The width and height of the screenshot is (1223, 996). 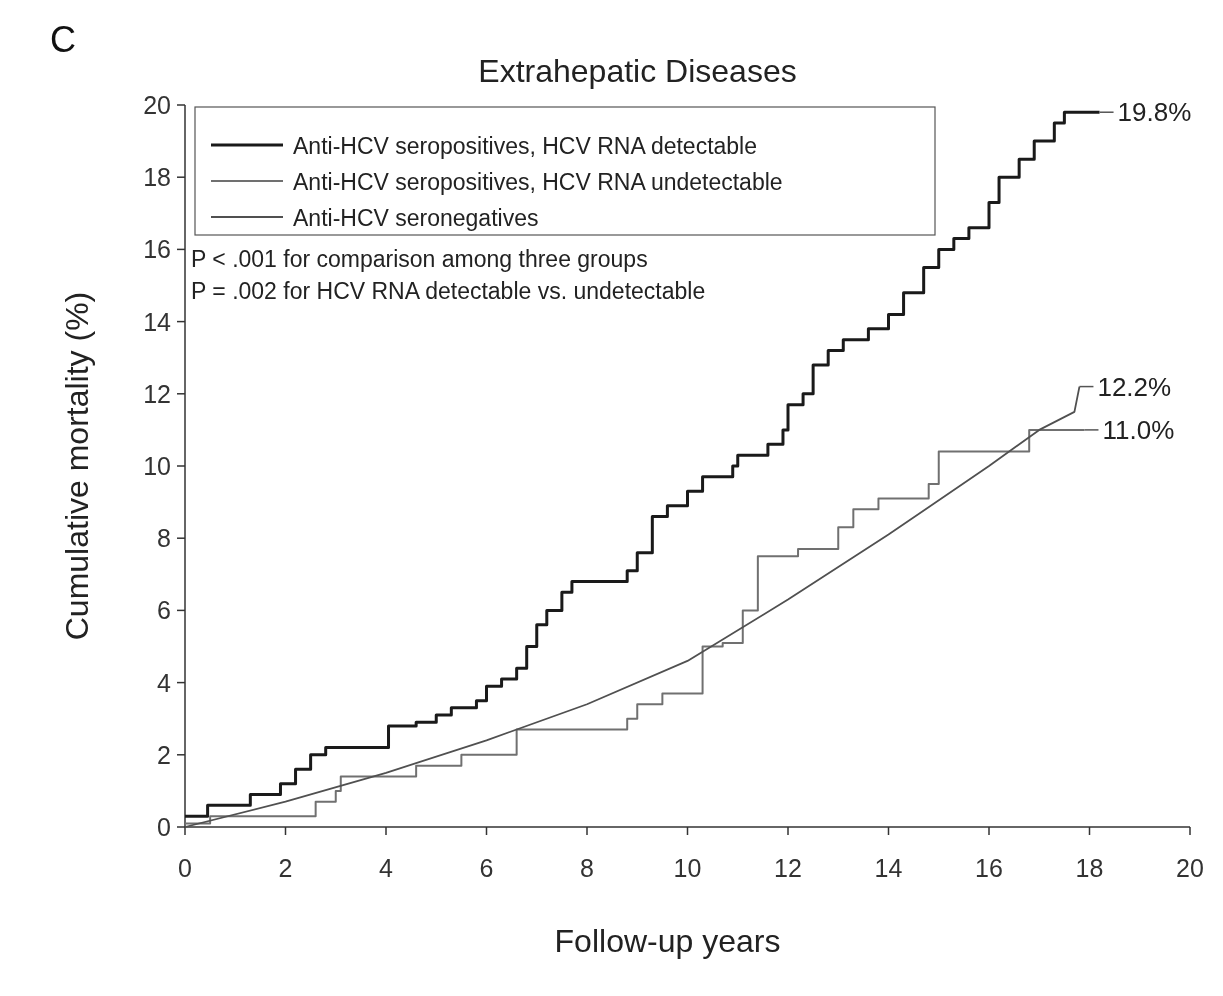 I want to click on text: C, so click(x=63, y=39).